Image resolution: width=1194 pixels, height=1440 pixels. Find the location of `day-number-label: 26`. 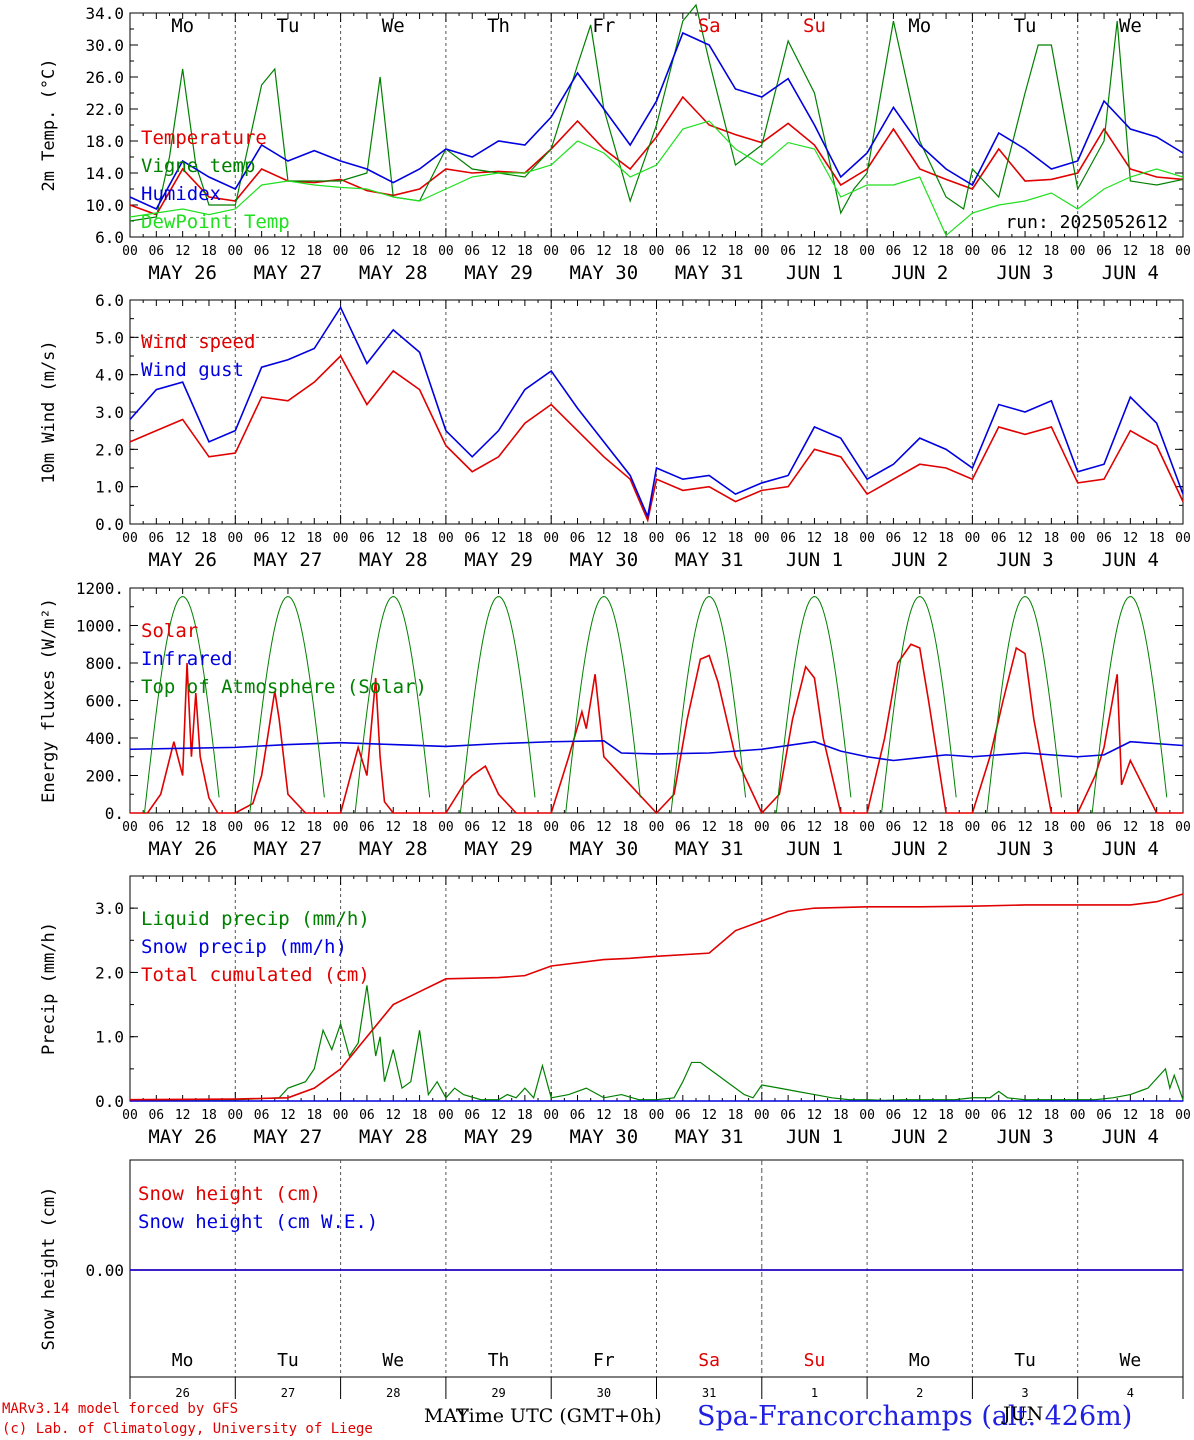

day-number-label: 26 is located at coordinates (182, 1393).